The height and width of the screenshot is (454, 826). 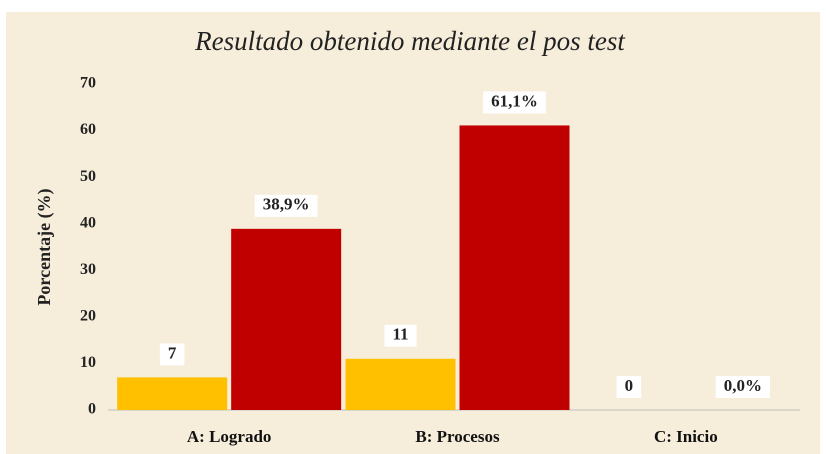 I want to click on data-label: 11, so click(x=400, y=334).